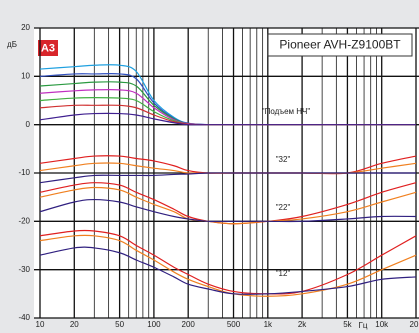 The width and height of the screenshot is (419, 333). I want to click on x-tick-label: 50, so click(119, 324).